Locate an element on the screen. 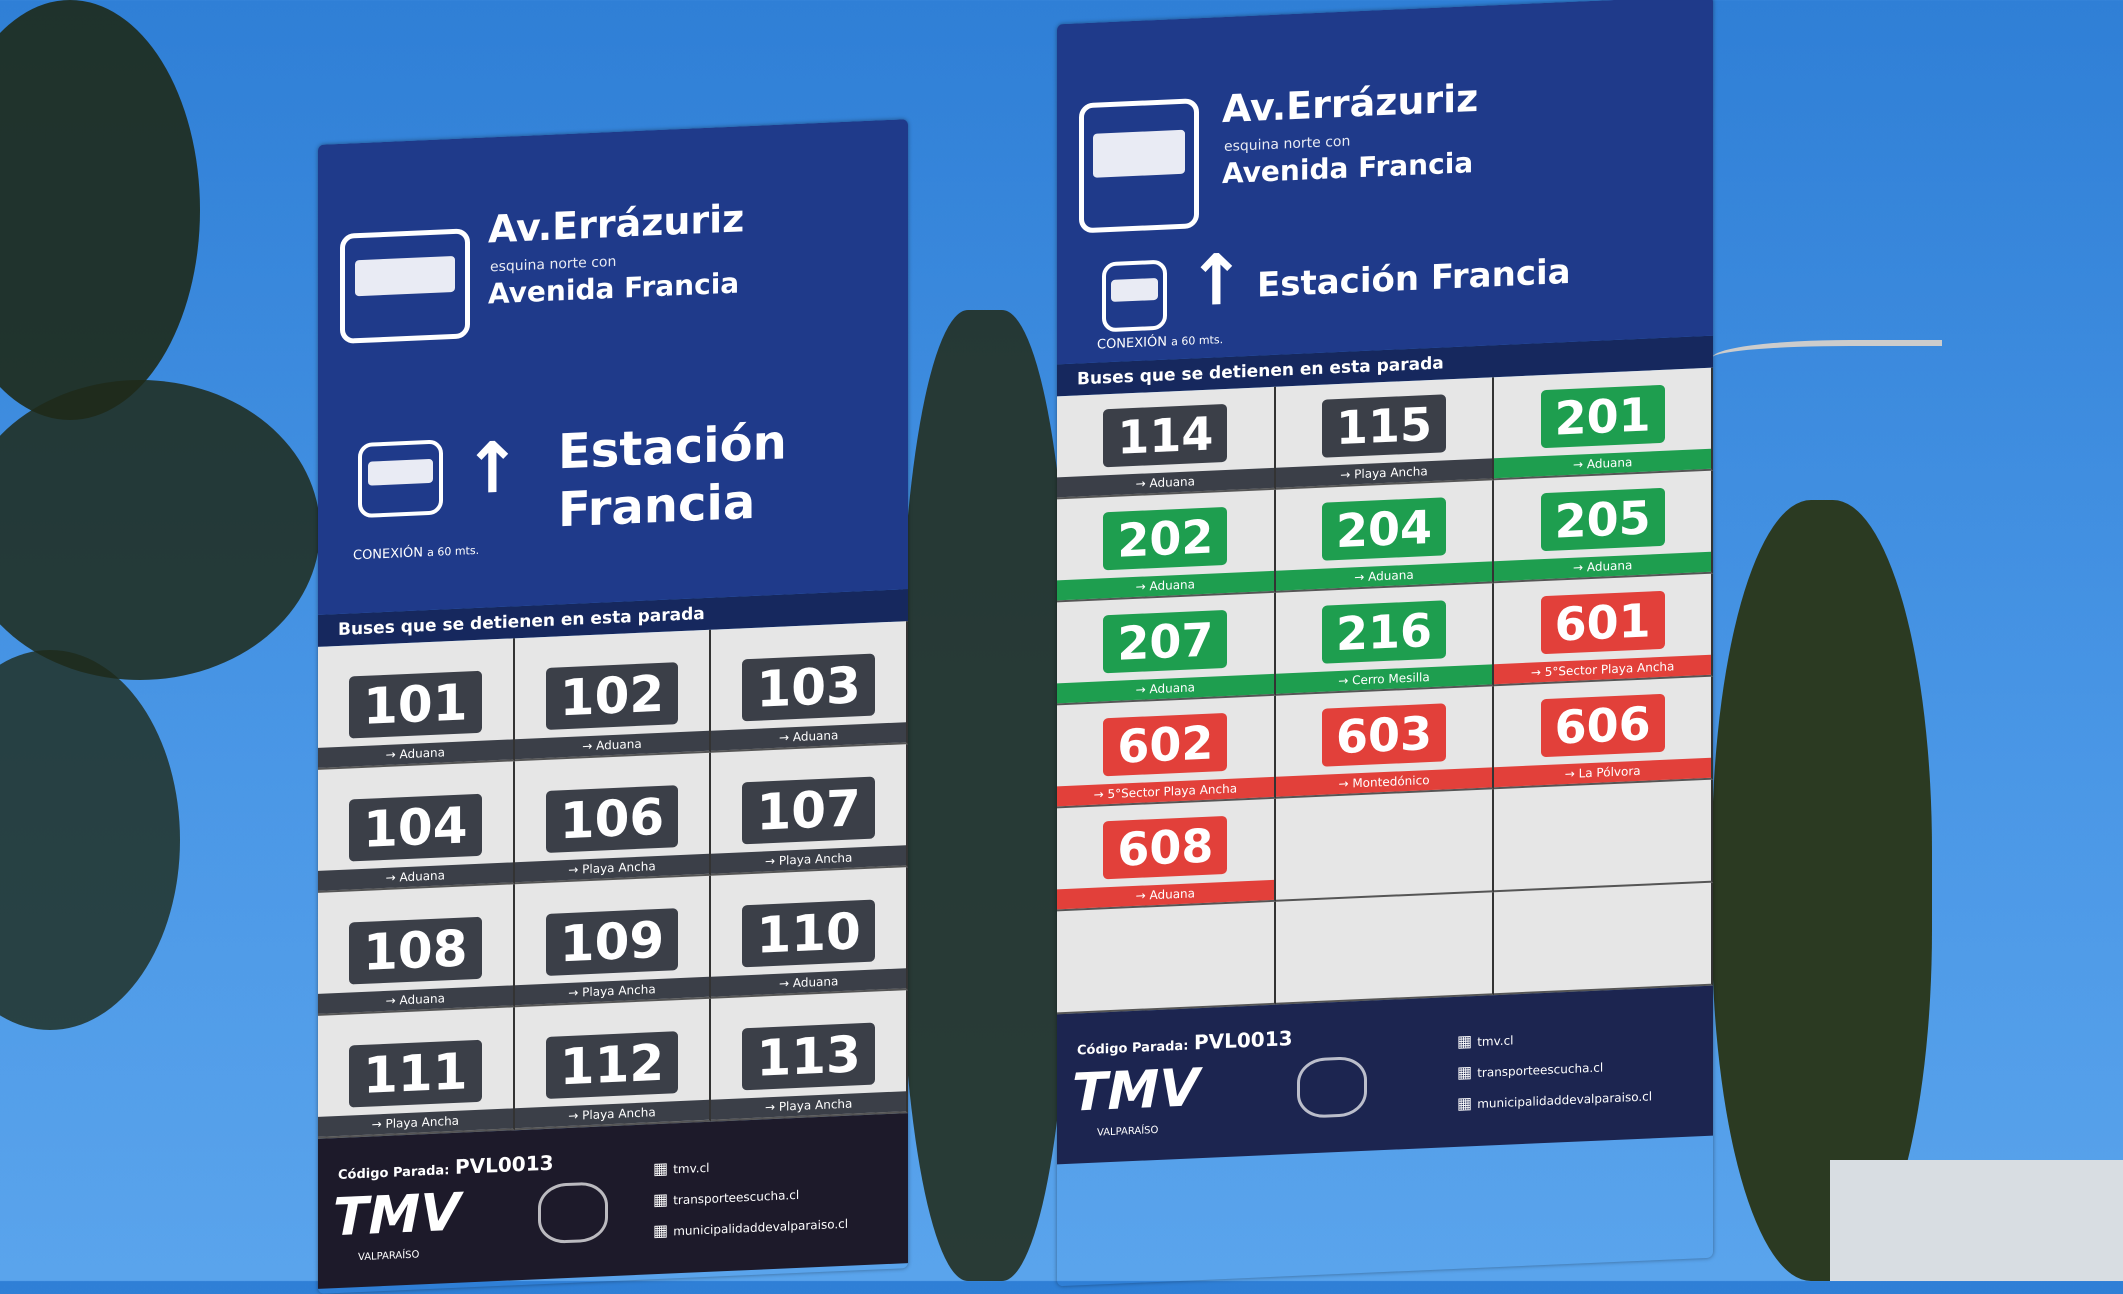 The height and width of the screenshot is (1294, 2123). route-cell: 108 → Aduana is located at coordinates (416, 950).